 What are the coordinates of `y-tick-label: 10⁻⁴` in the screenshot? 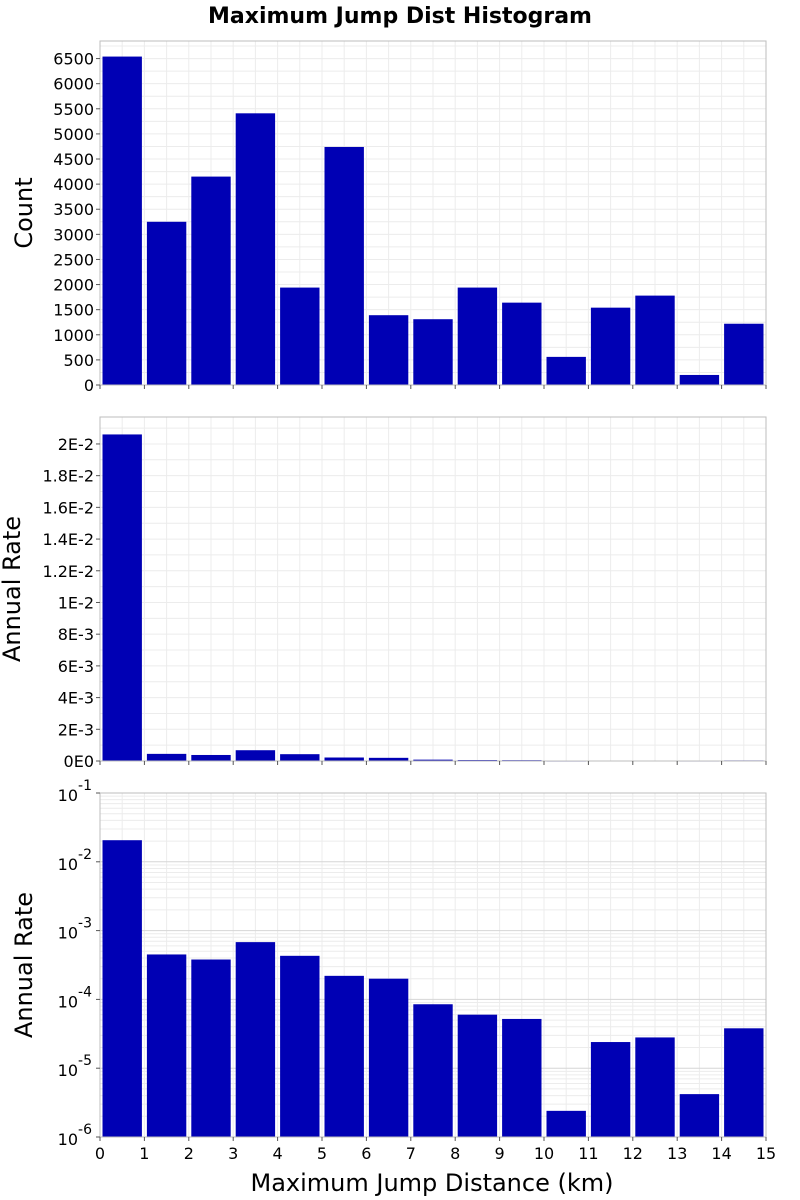 It's located at (75, 997).